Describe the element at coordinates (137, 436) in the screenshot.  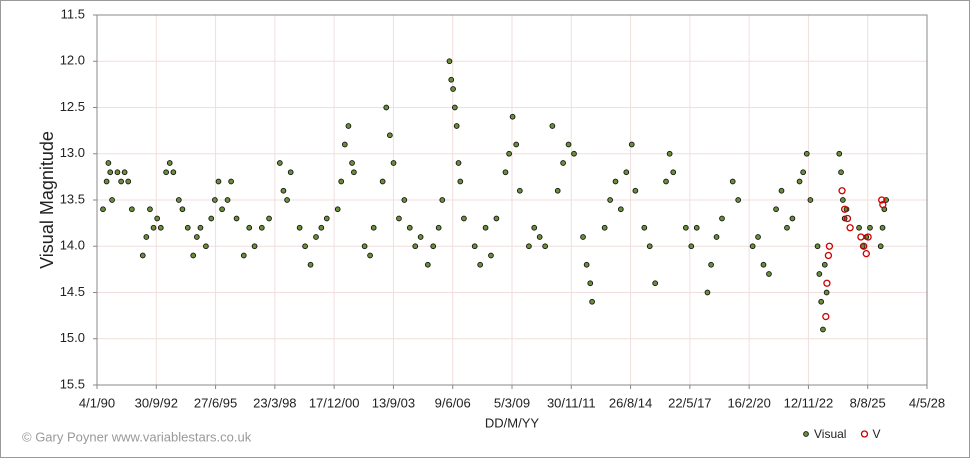
I see `credit: © Gary Poyner www.variablestars.co.uk` at that location.